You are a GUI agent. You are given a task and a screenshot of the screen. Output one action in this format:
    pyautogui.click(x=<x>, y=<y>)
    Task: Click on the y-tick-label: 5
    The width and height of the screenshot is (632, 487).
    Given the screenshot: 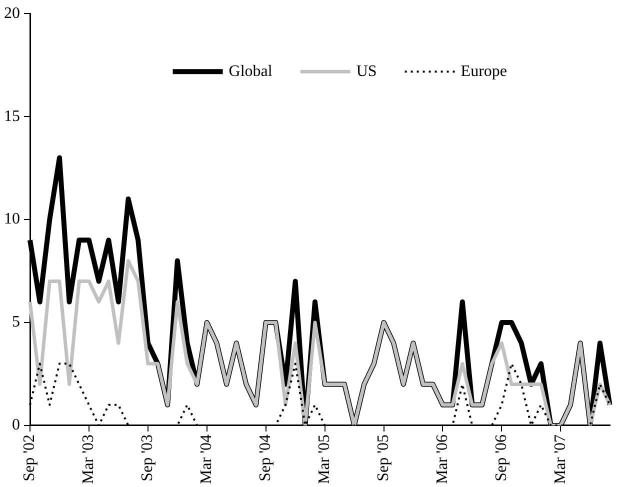 What is the action you would take?
    pyautogui.click(x=16, y=322)
    